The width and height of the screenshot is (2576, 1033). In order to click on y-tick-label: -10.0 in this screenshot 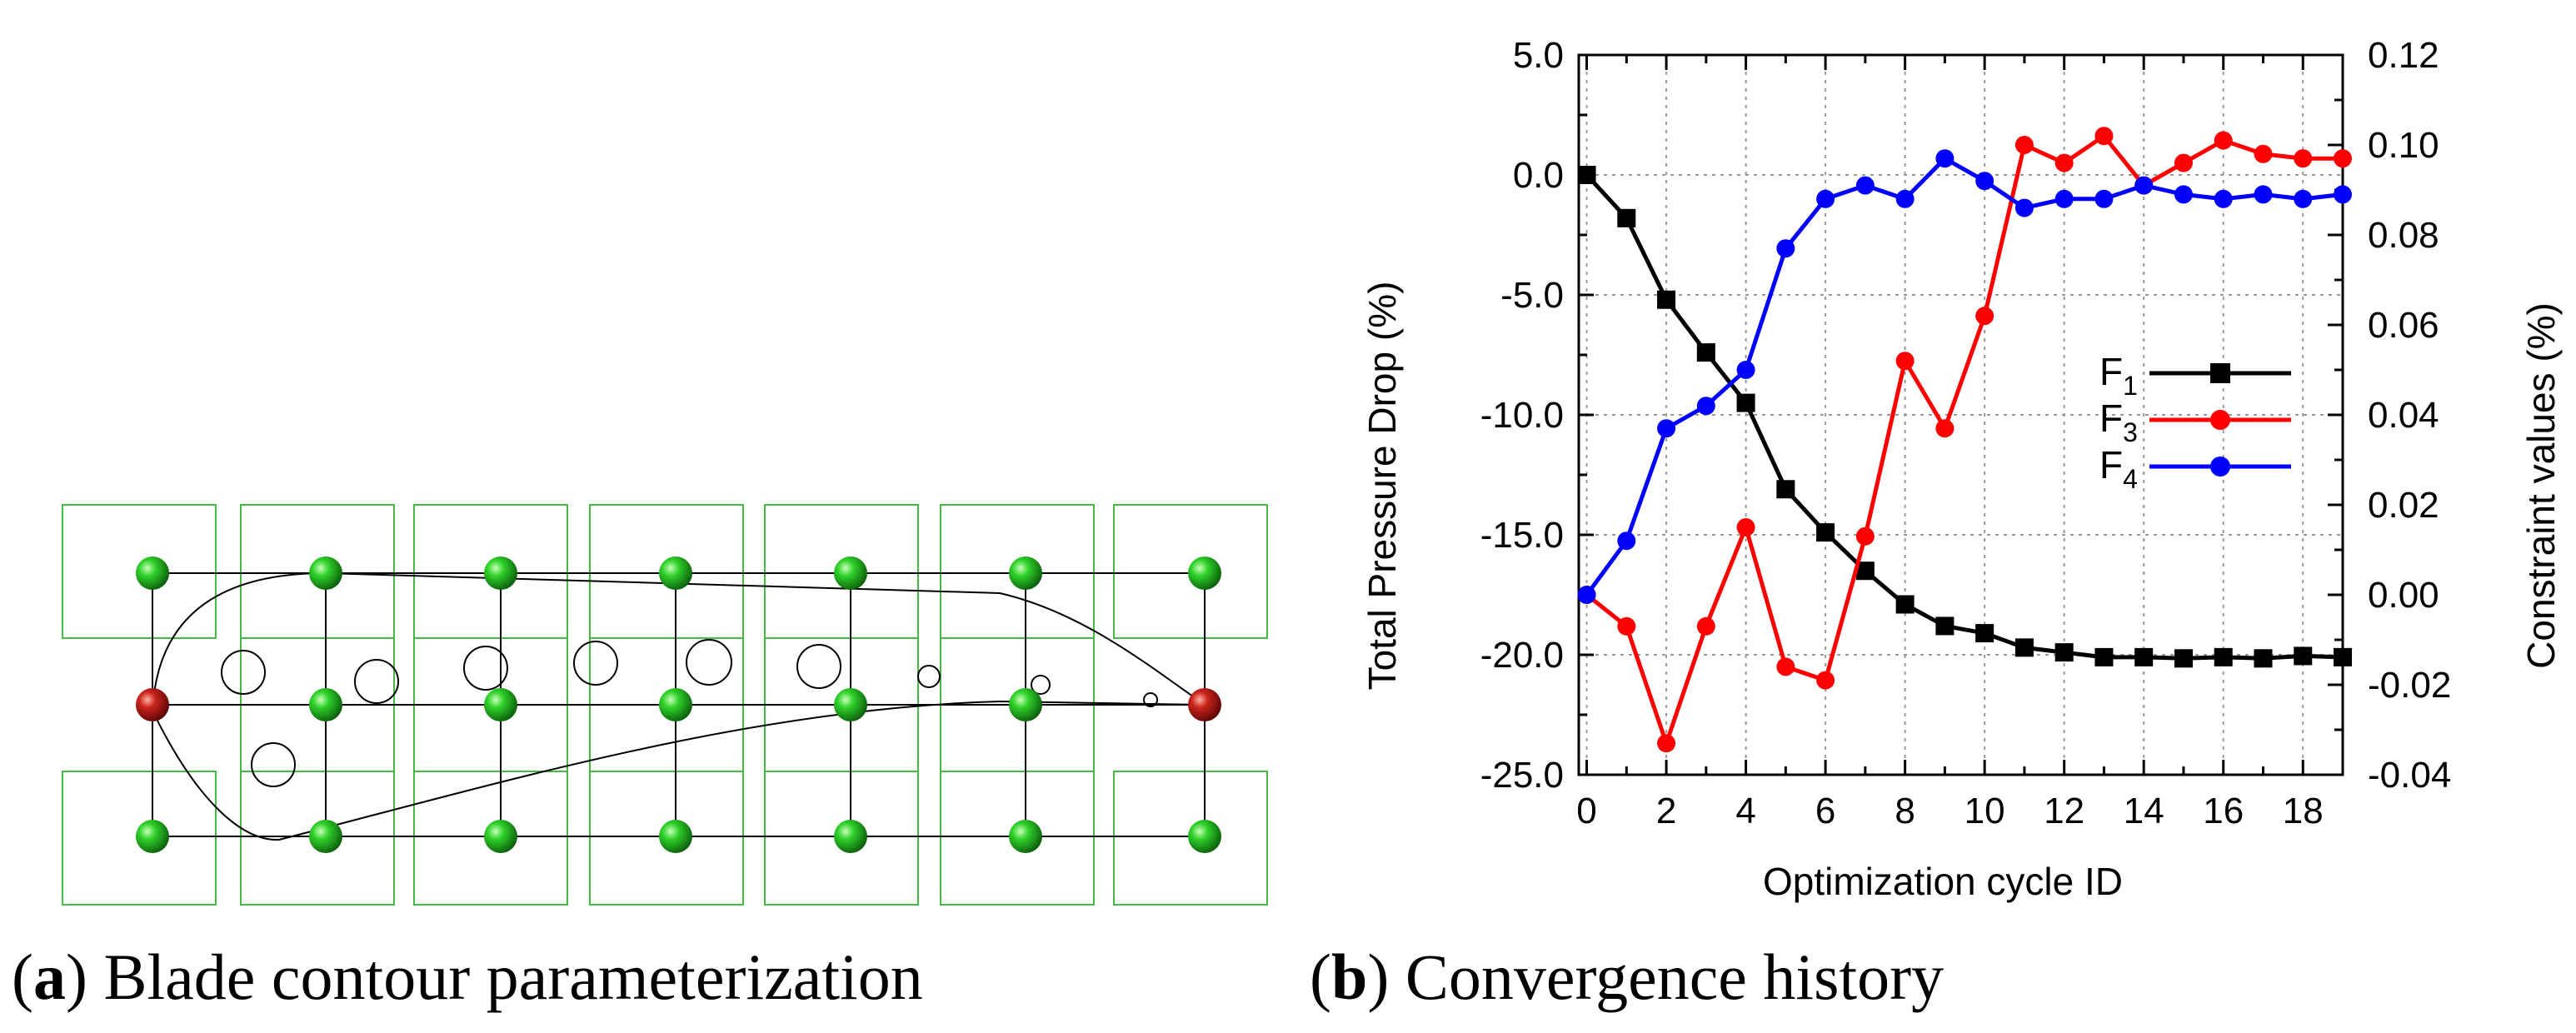, I will do `click(1522, 415)`.